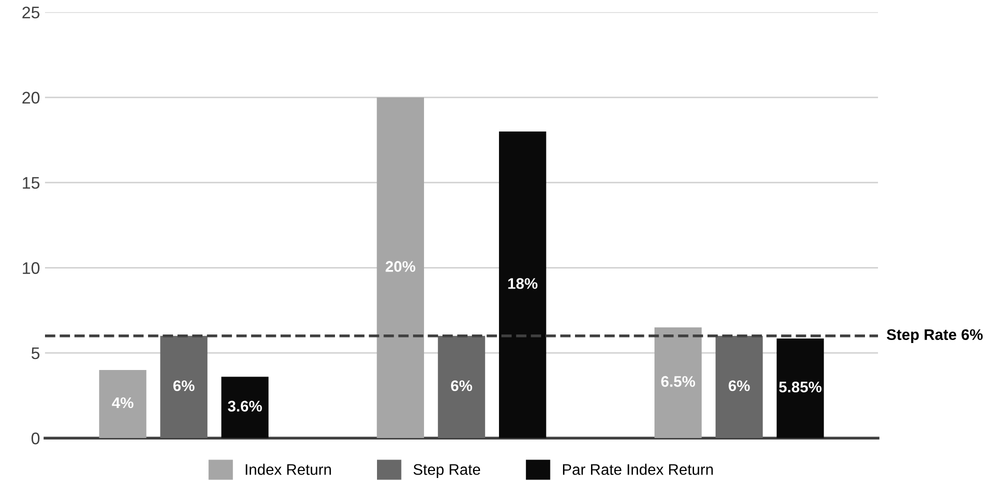 The width and height of the screenshot is (1000, 489). What do you see at coordinates (31, 268) in the screenshot?
I see `y-tick-label: 10` at bounding box center [31, 268].